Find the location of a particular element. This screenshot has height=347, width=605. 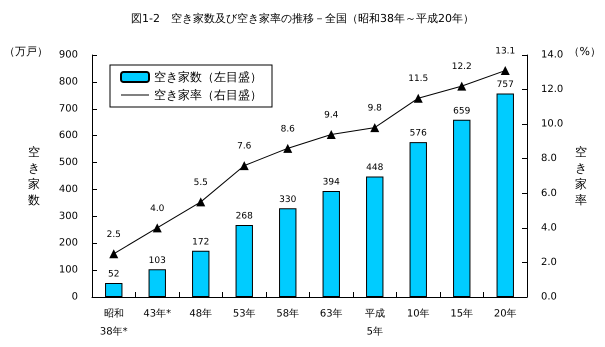

y2-tick-label: 2.0 is located at coordinates (549, 262).